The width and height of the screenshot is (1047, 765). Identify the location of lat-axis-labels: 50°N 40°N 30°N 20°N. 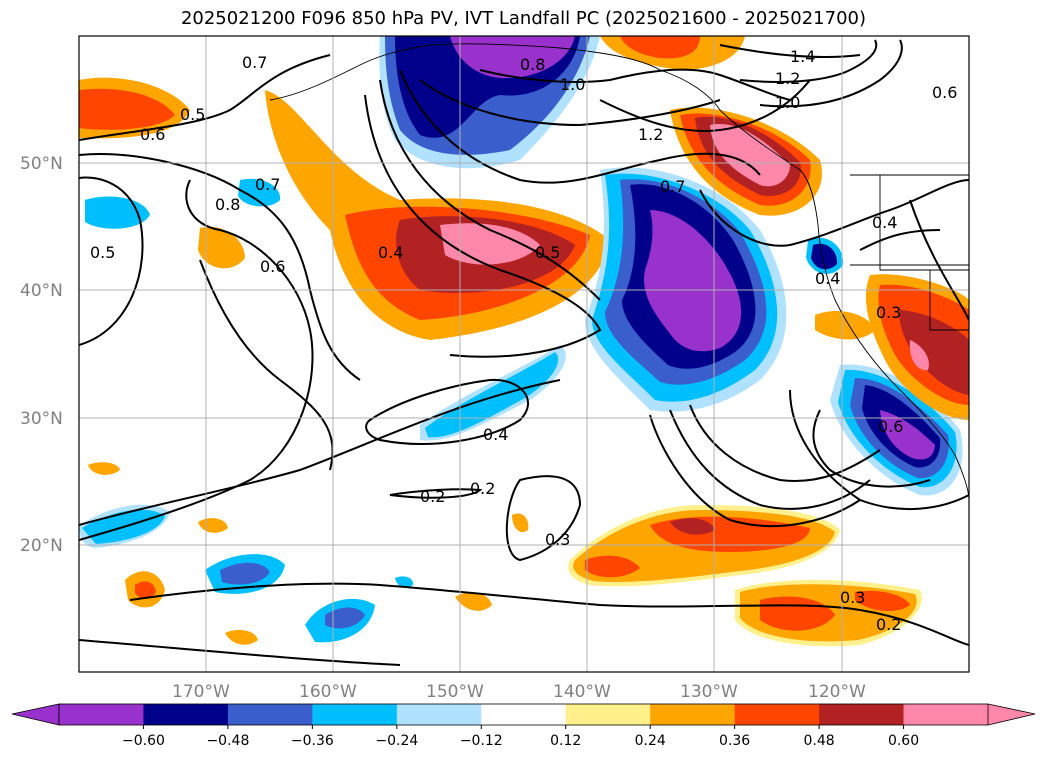
(41, 355).